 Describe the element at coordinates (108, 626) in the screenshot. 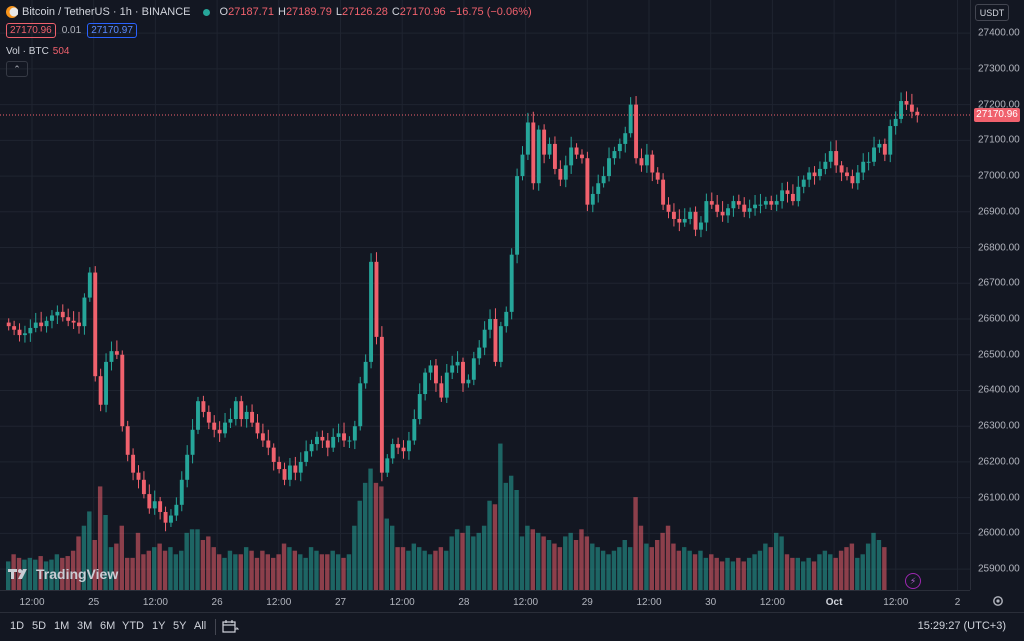

I see `range-button-6m: 6M` at that location.